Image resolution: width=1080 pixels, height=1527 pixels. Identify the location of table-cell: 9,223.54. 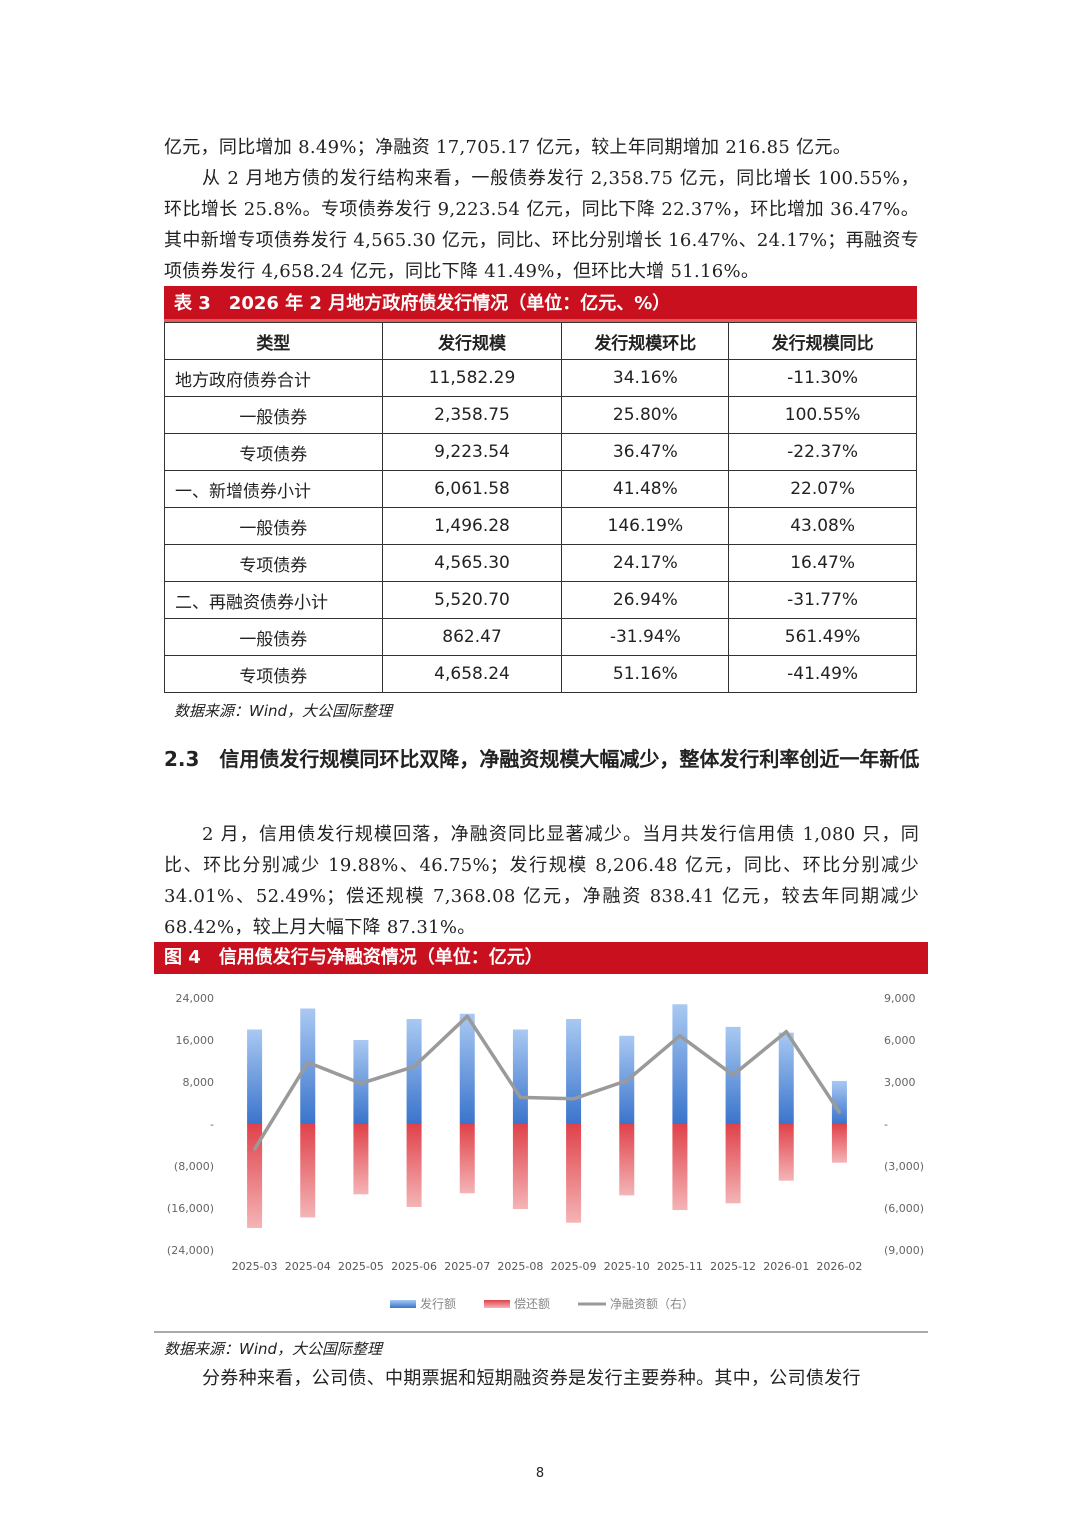
(472, 452).